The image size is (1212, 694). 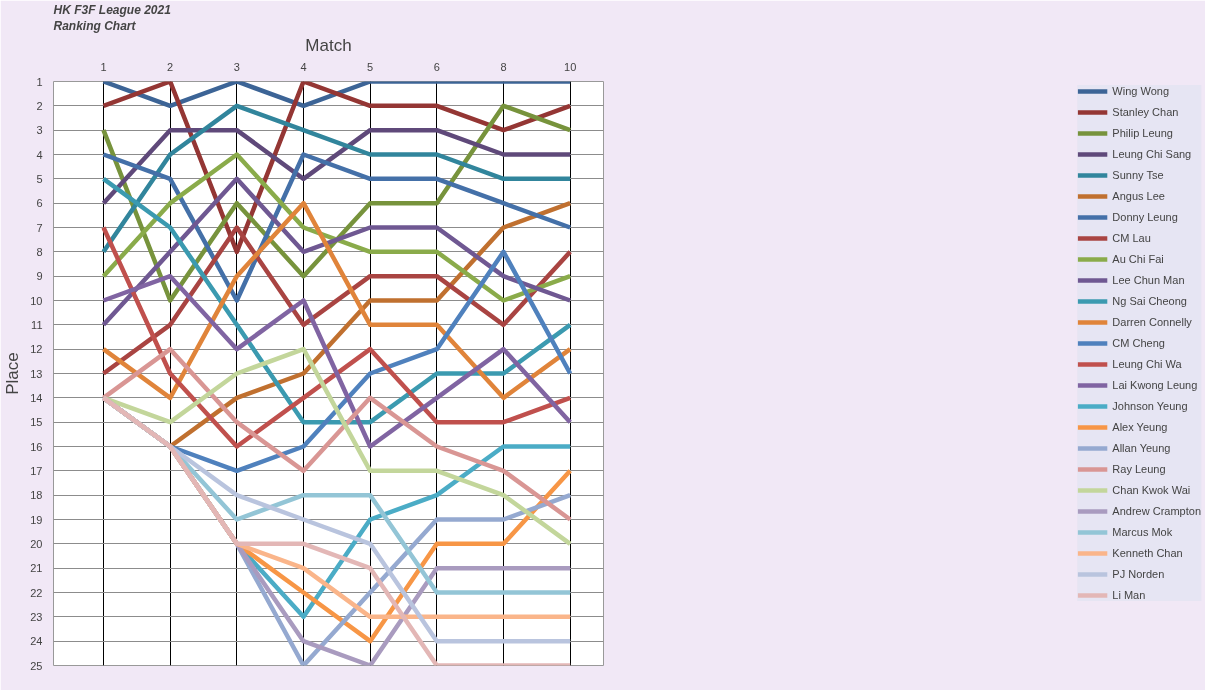 What do you see at coordinates (236, 66) in the screenshot?
I see `x-tick-label: 3` at bounding box center [236, 66].